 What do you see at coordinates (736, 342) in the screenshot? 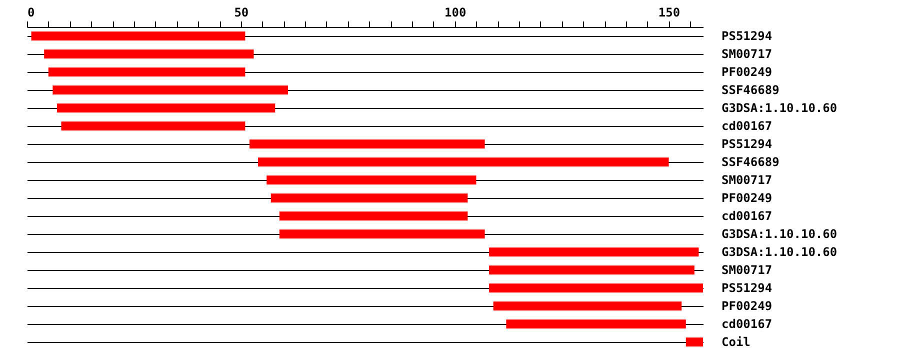
I see `y-tick-label: Coil` at bounding box center [736, 342].